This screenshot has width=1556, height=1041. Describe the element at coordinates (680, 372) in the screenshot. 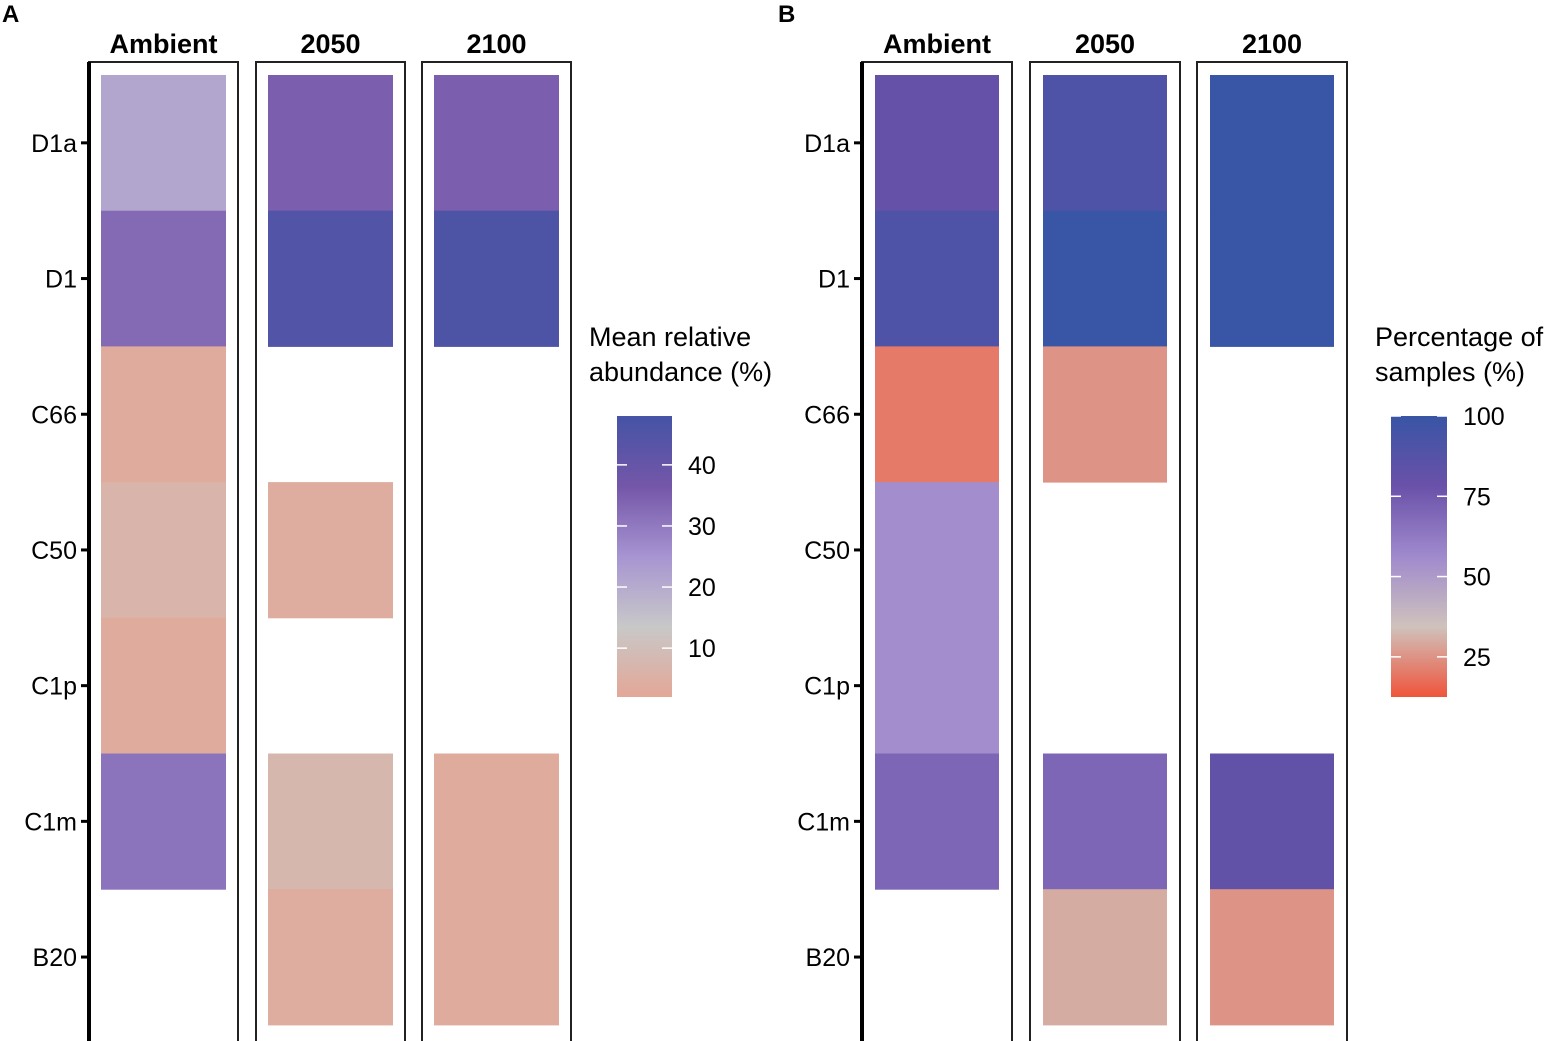

I see `legend-title-line-2: abundance (%)` at that location.